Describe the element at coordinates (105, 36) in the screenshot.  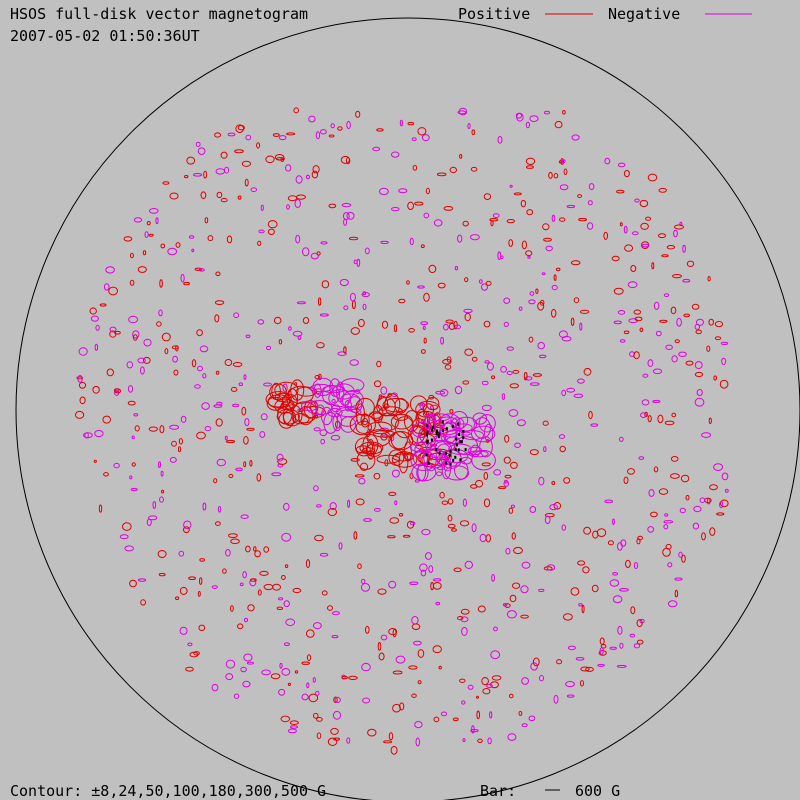
I see `timestamp: 2007-05-02 01:50:36UT` at that location.